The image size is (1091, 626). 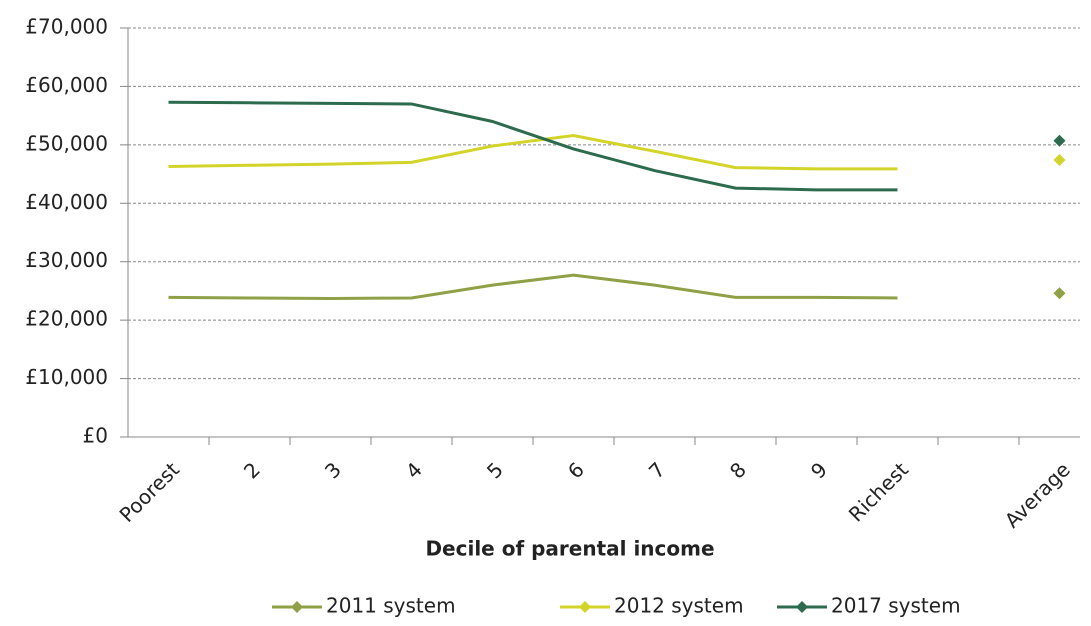 What do you see at coordinates (66, 143) in the screenshot?
I see `y-tick-label: £50,000` at bounding box center [66, 143].